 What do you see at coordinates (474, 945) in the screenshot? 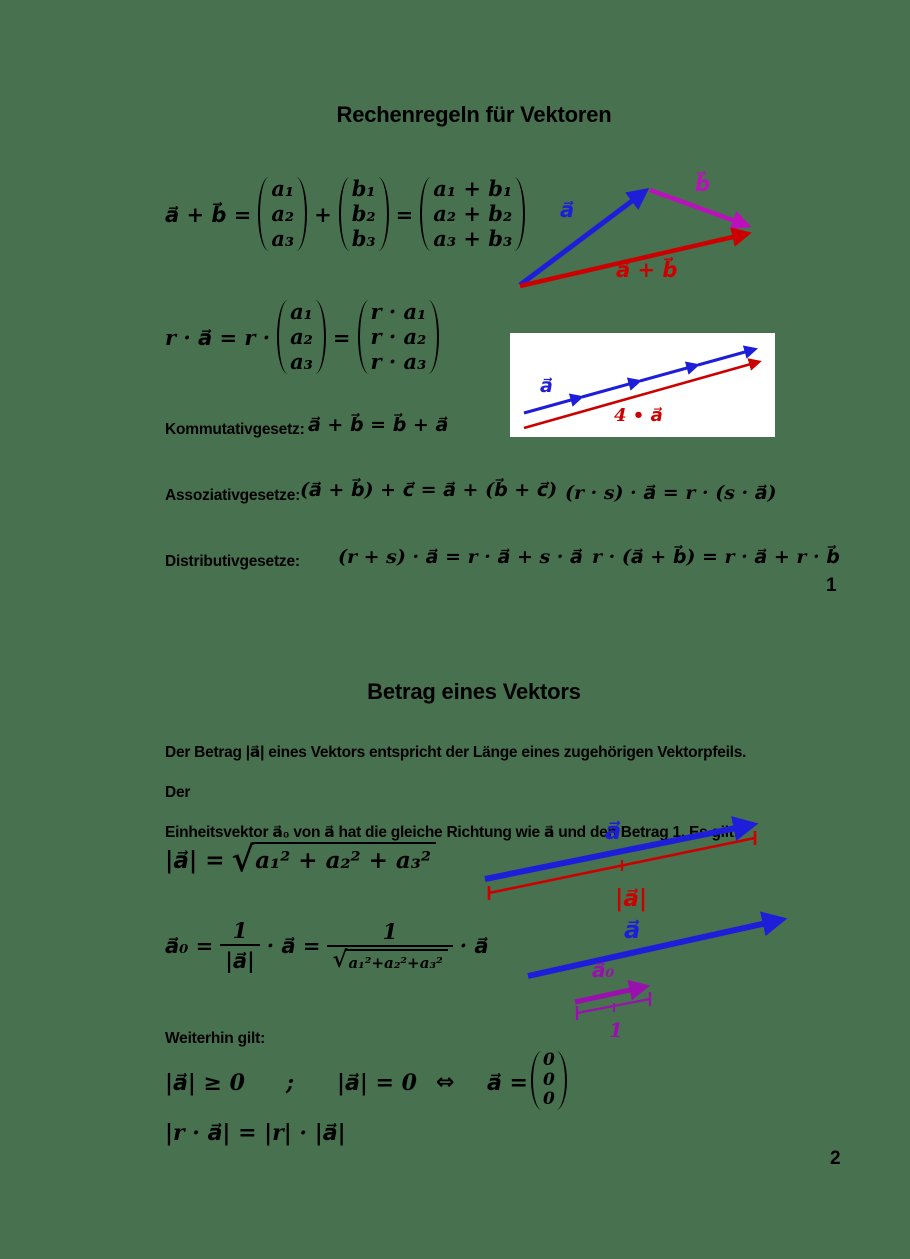
I see `formula-rhs: · a⃗` at bounding box center [474, 945].